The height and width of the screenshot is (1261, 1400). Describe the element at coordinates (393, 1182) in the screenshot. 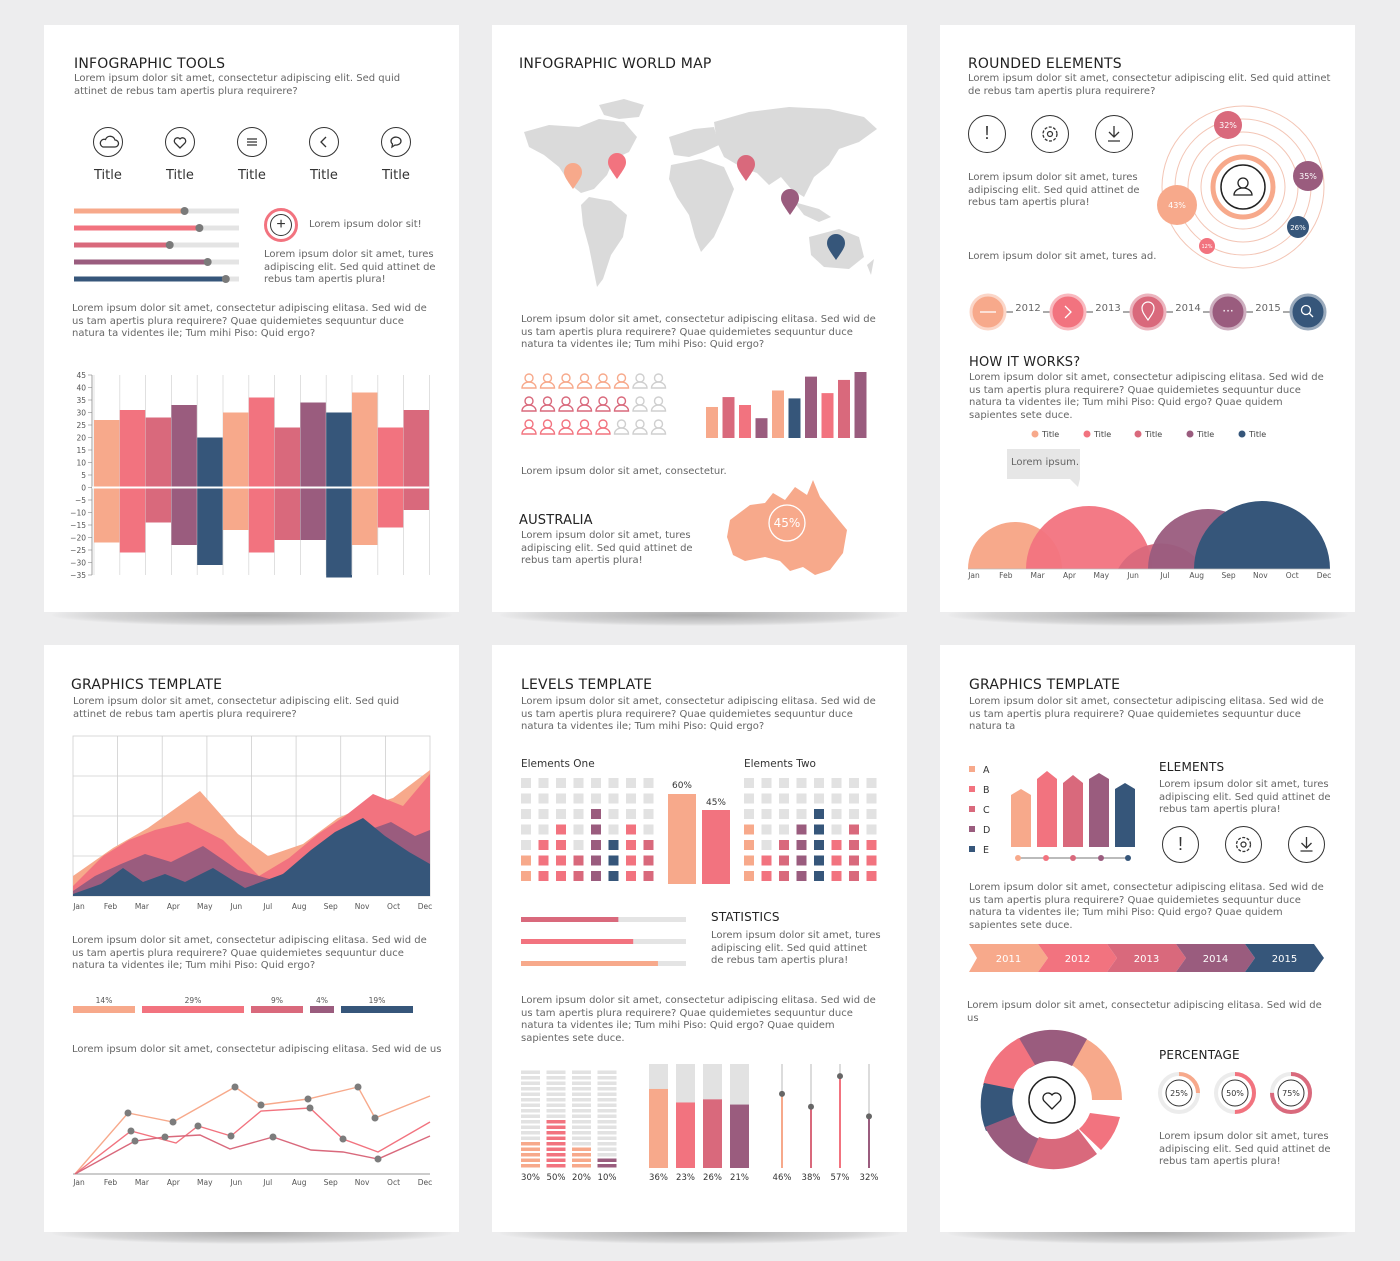

I see `month-label: Oct` at that location.